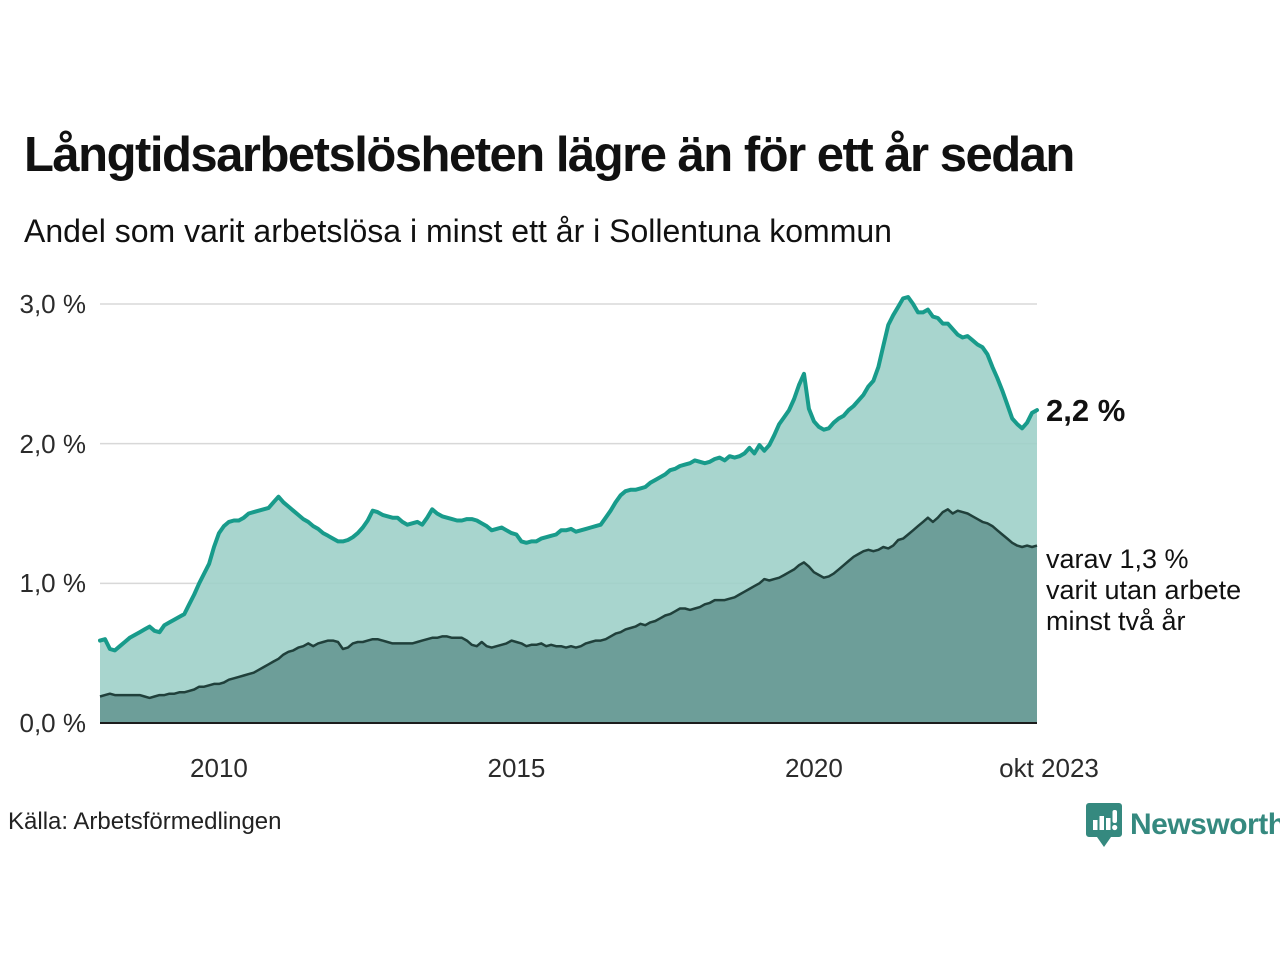 This screenshot has width=1280, height=960. What do you see at coordinates (568, 604) in the screenshot?
I see `line-two-year` at bounding box center [568, 604].